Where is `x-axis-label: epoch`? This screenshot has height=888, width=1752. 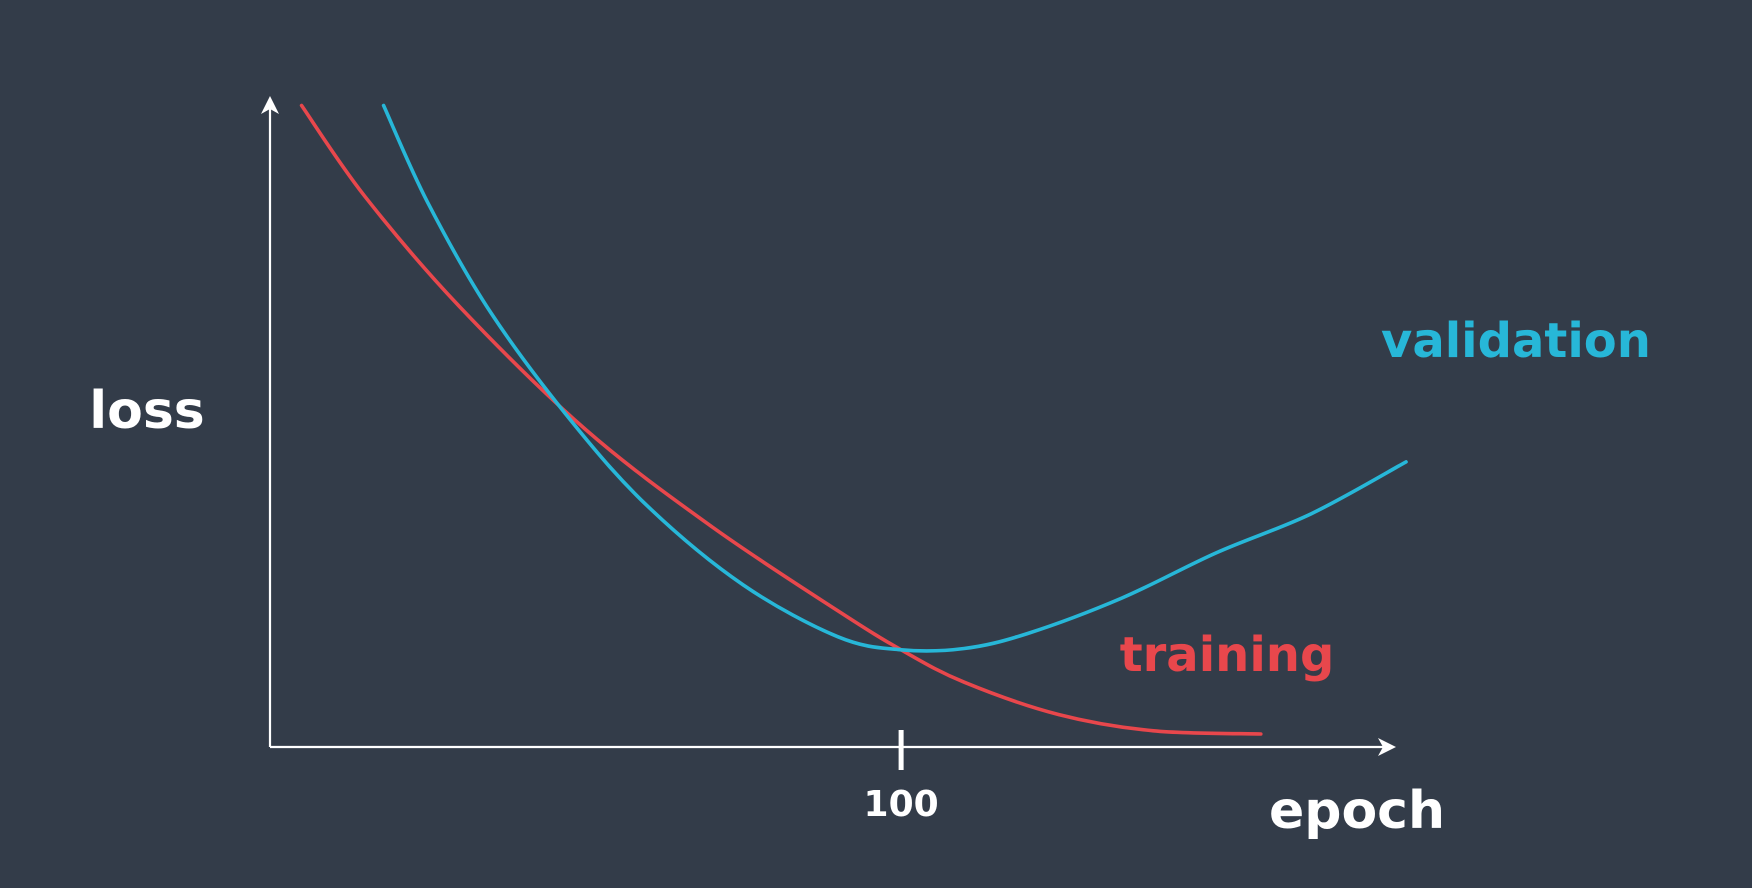 x-axis-label: epoch is located at coordinates (1357, 811).